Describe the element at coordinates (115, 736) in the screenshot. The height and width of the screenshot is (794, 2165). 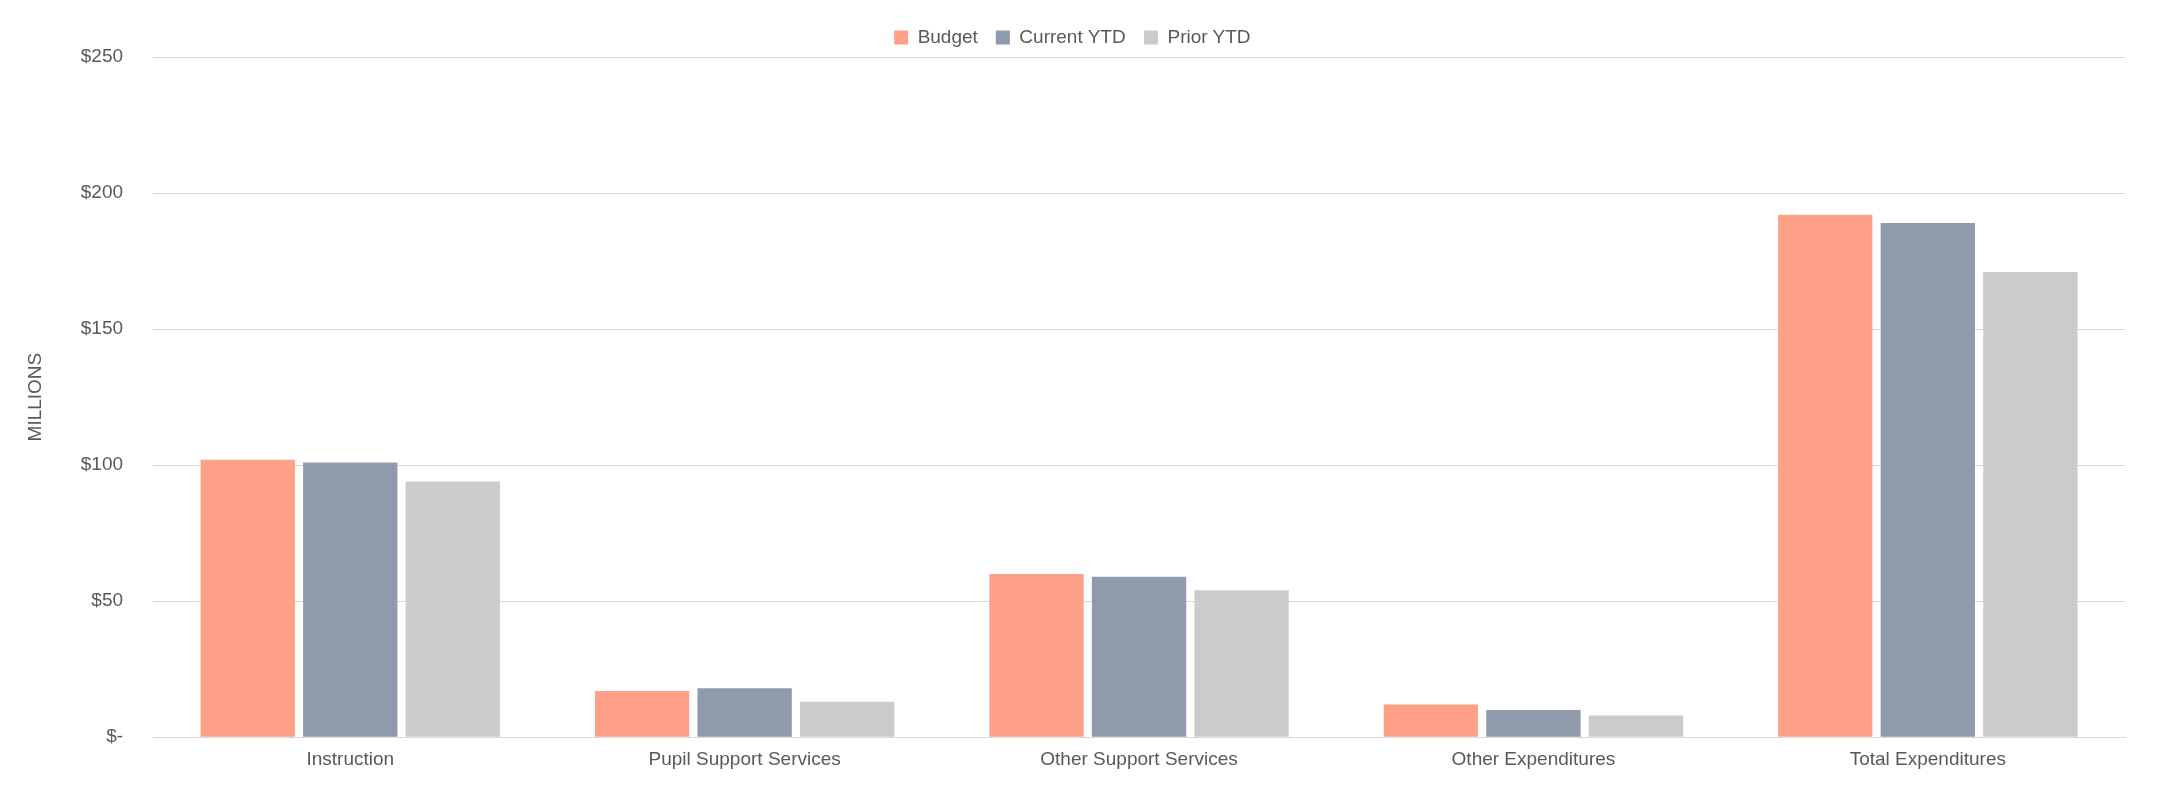
I see `y-tick-label: $-` at that location.